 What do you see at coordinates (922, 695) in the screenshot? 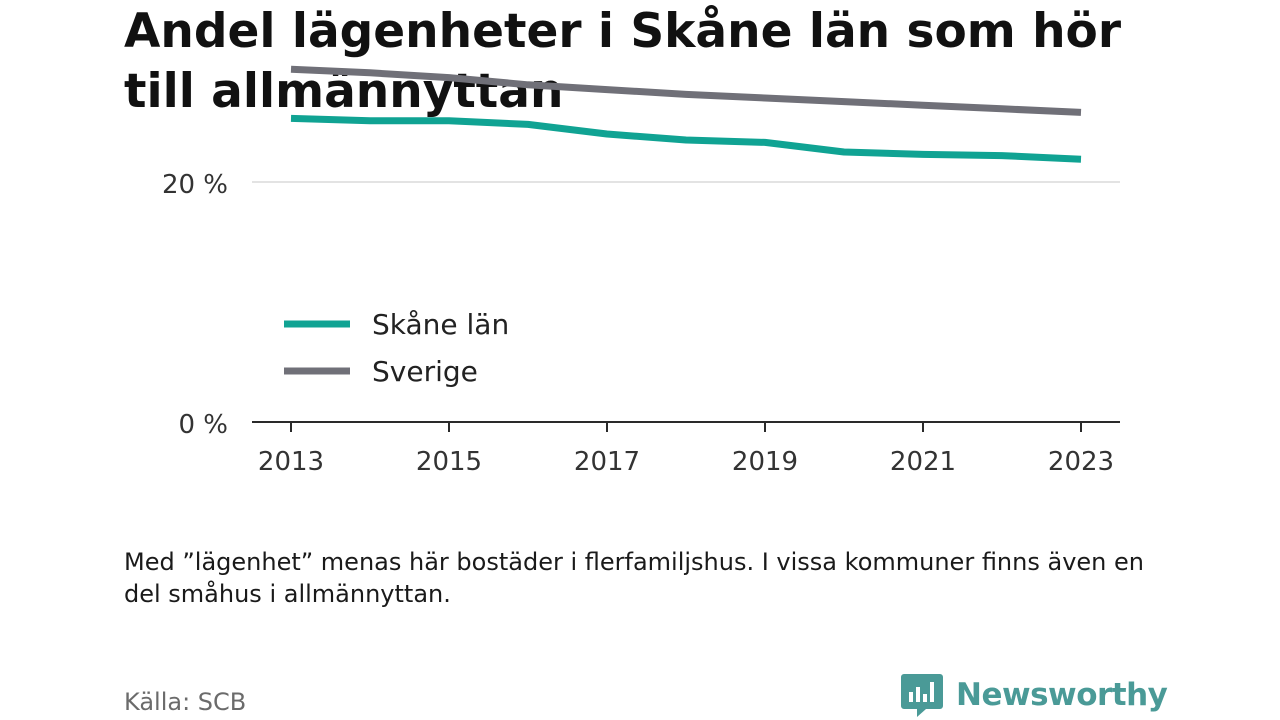
I see `newsworthy-logo-icon` at bounding box center [922, 695].